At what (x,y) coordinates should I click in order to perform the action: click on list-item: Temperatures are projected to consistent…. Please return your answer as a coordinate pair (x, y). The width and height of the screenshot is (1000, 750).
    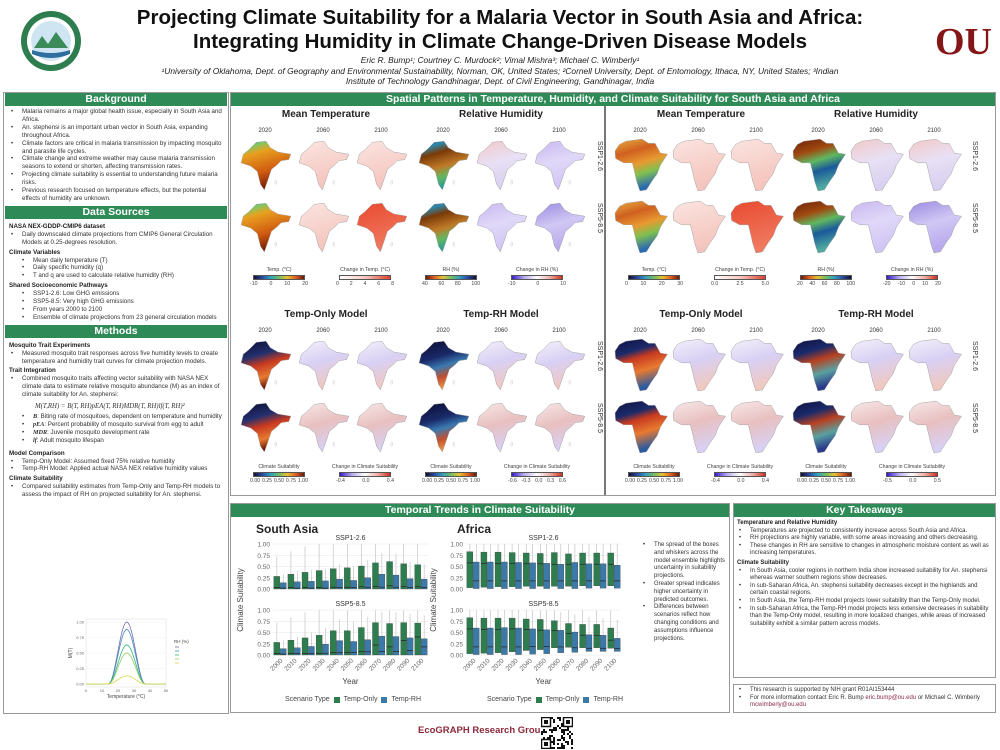
    Looking at the image, I should click on (864, 532).